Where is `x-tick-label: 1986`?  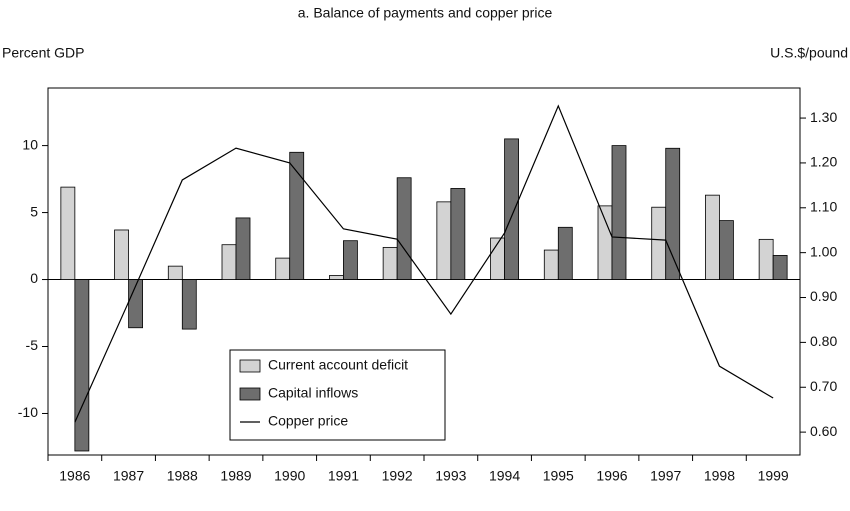
x-tick-label: 1986 is located at coordinates (74, 476).